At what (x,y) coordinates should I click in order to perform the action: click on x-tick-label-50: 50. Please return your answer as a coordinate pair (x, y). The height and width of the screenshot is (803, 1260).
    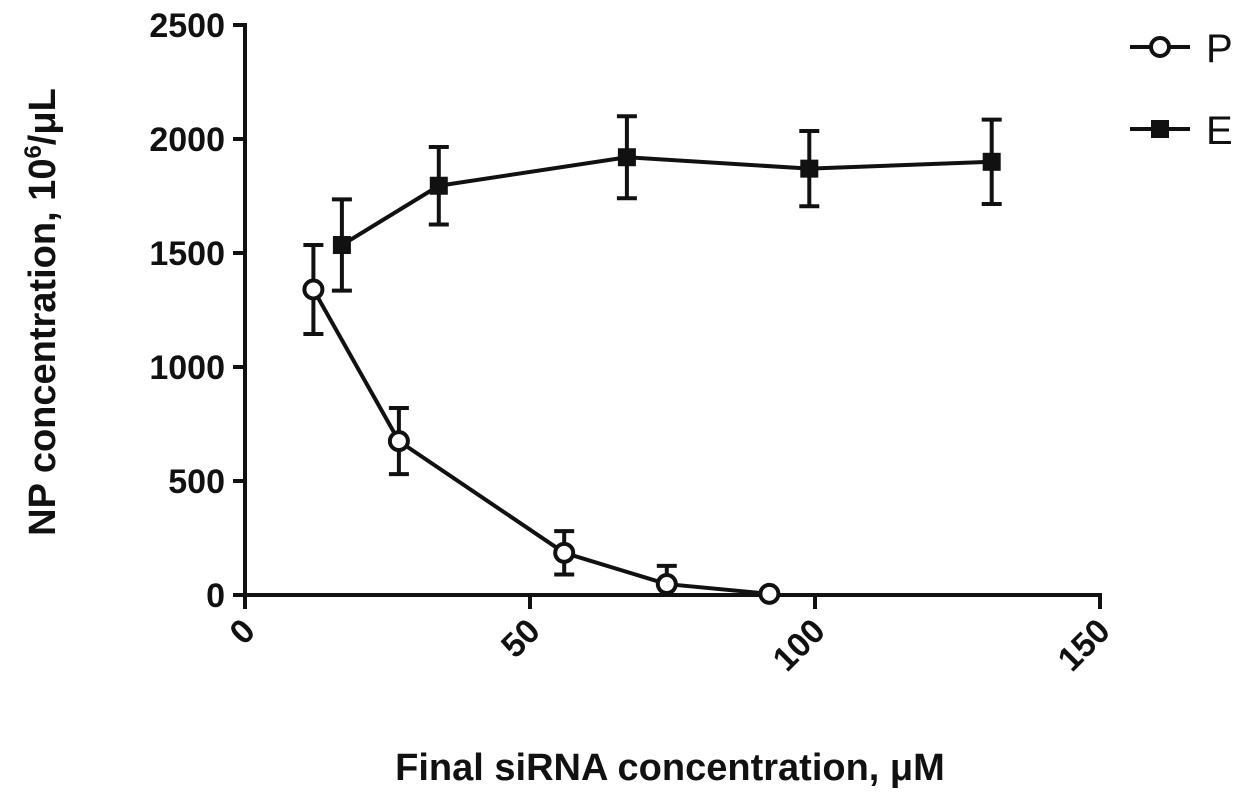
    Looking at the image, I should click on (521, 639).